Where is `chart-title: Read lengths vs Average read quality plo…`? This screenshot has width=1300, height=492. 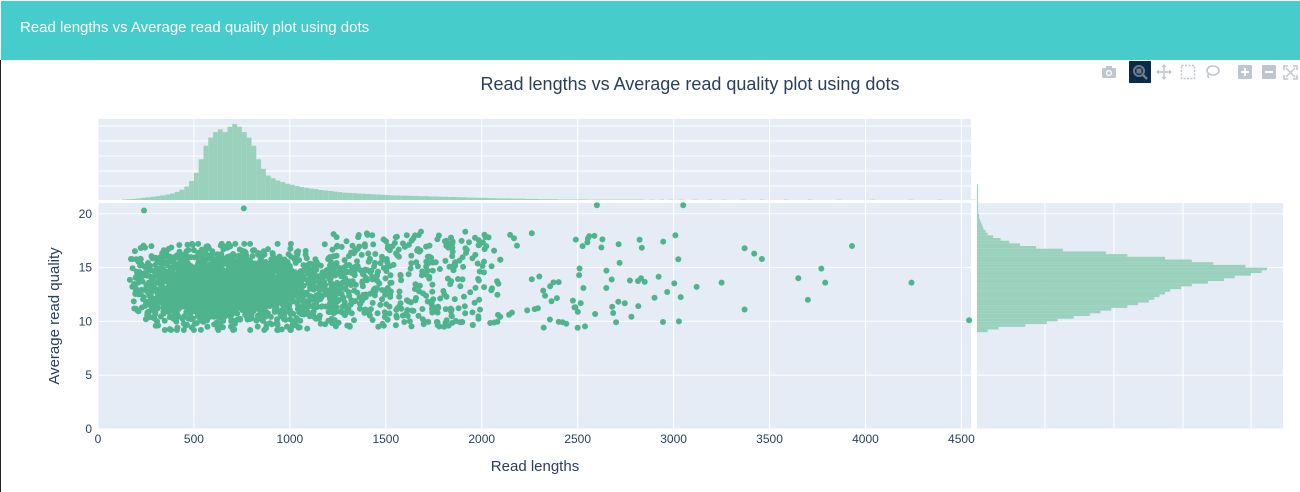
chart-title: Read lengths vs Average read quality plo… is located at coordinates (690, 84).